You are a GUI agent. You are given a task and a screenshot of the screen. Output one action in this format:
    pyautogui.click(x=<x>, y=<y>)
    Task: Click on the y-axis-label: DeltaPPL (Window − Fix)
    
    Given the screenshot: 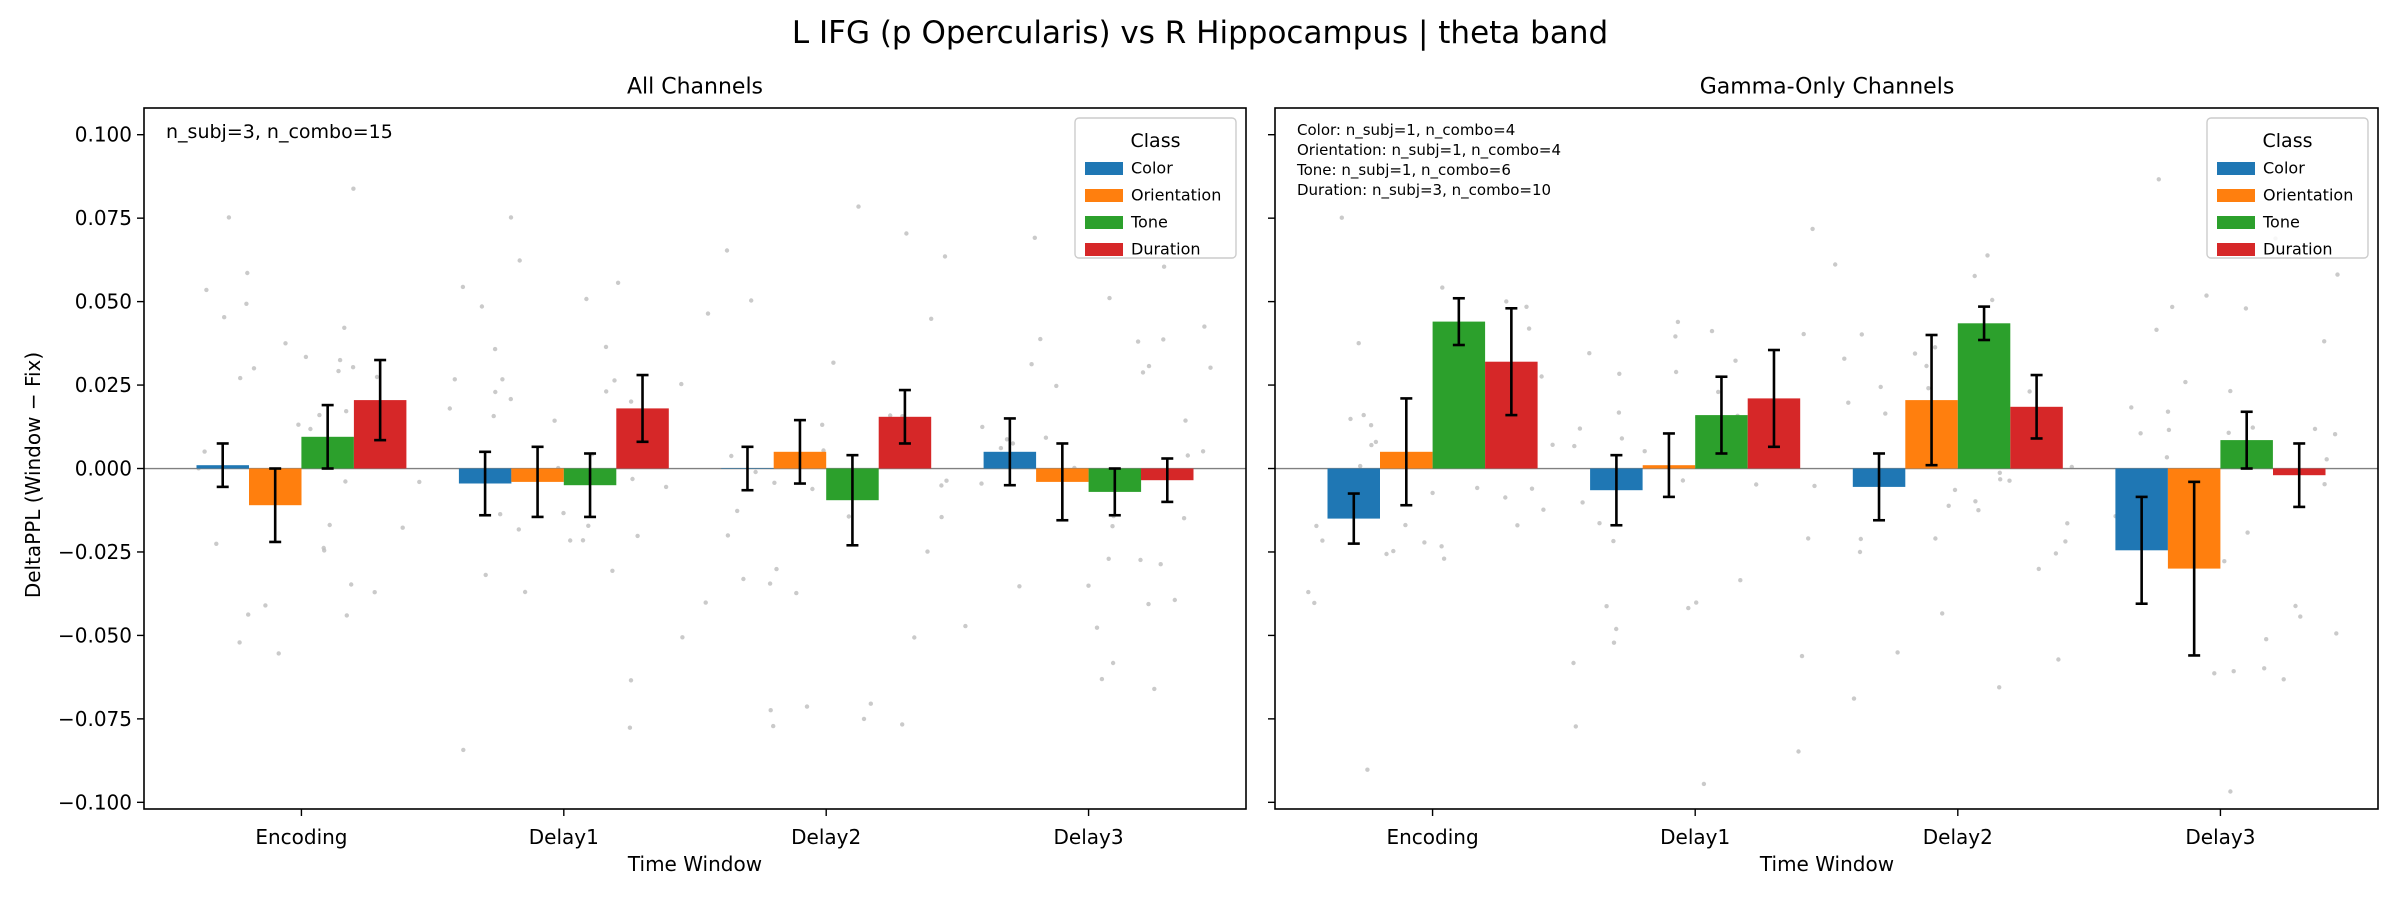 What is the action you would take?
    pyautogui.click(x=33, y=475)
    